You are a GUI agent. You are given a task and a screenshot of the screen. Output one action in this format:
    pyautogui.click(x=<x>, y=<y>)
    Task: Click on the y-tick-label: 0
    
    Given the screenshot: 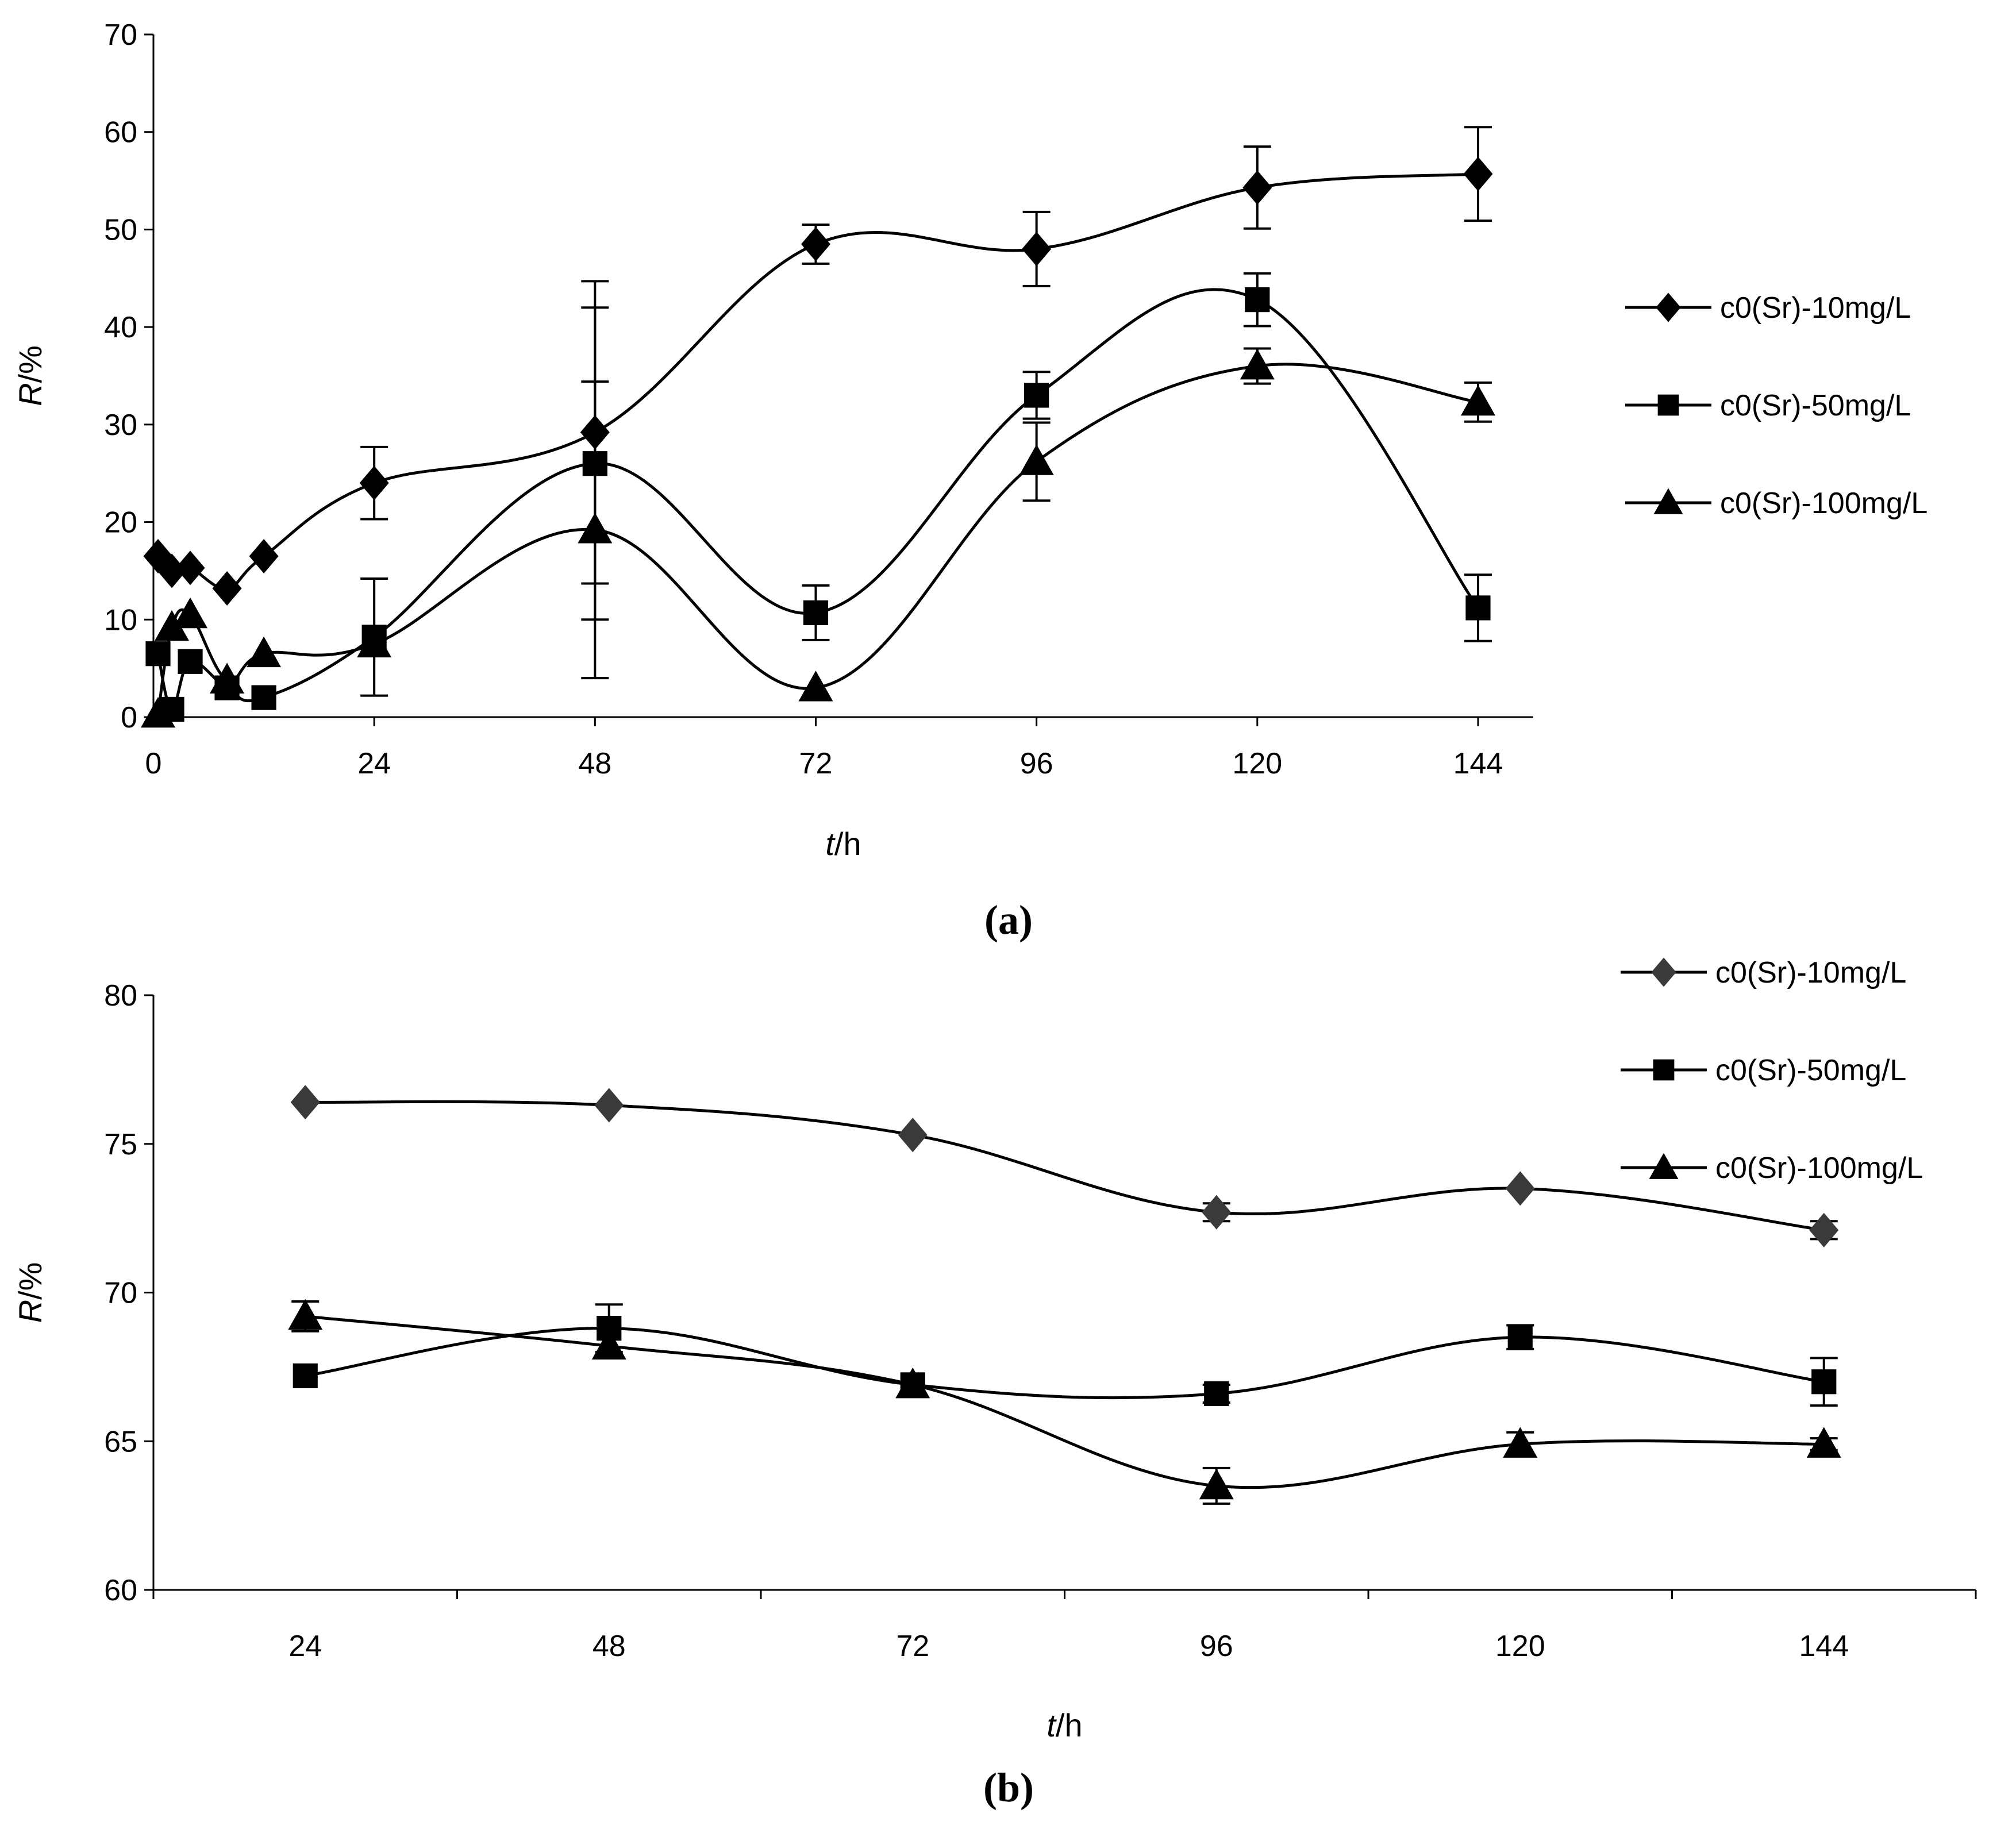 What is the action you would take?
    pyautogui.click(x=129, y=718)
    